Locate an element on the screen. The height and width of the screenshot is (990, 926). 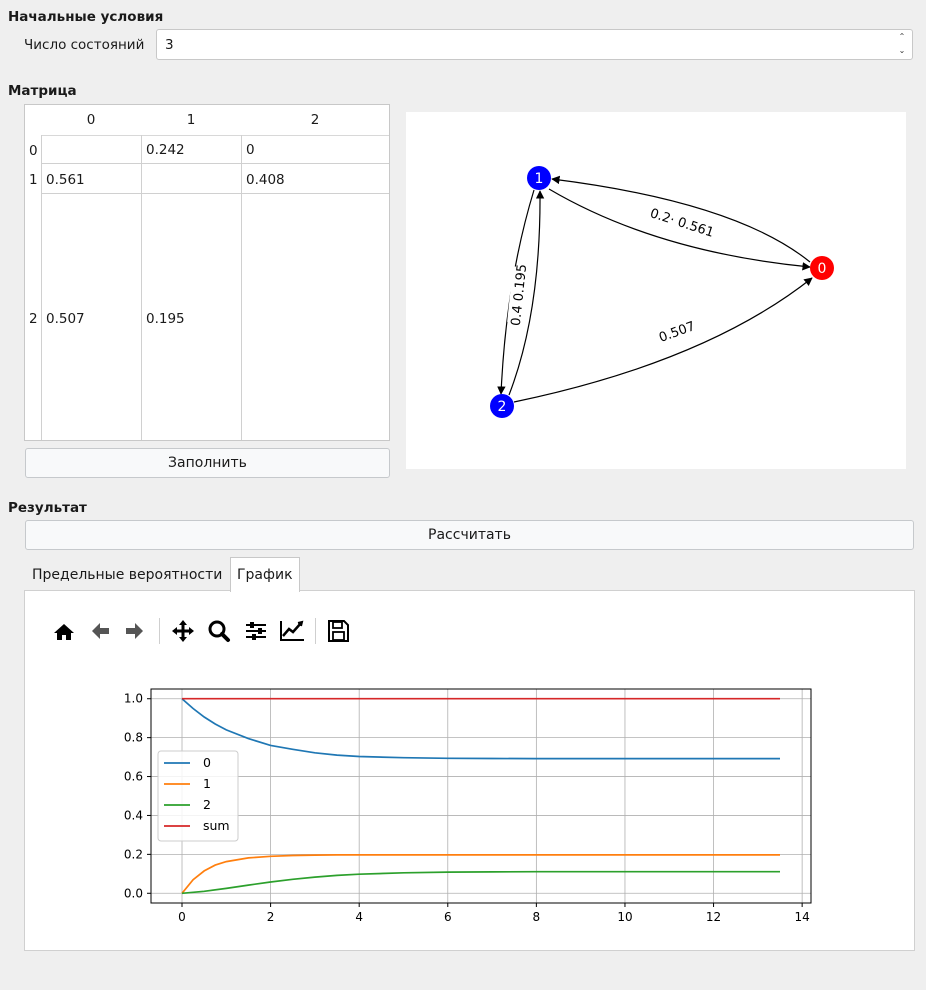
y-tick-label: 0.4 is located at coordinates (133, 815).